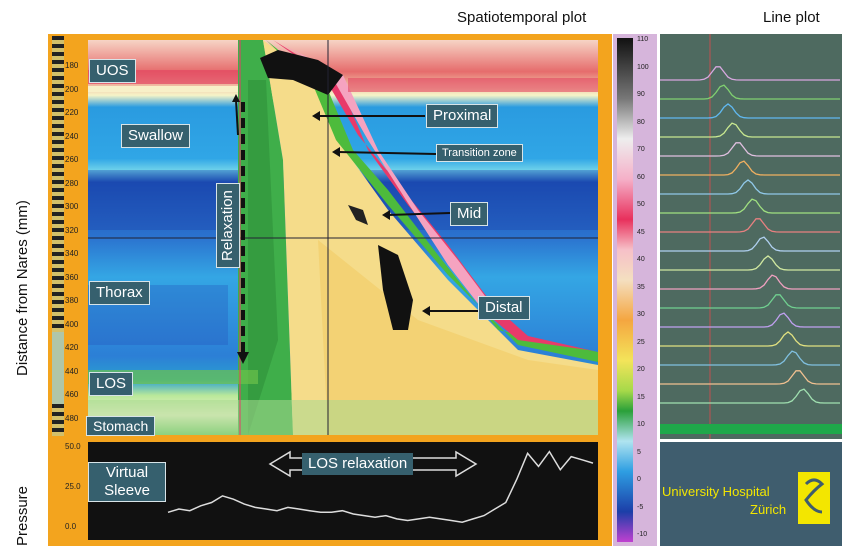  I want to click on relaxation-label: Relaxation, so click(228, 225).